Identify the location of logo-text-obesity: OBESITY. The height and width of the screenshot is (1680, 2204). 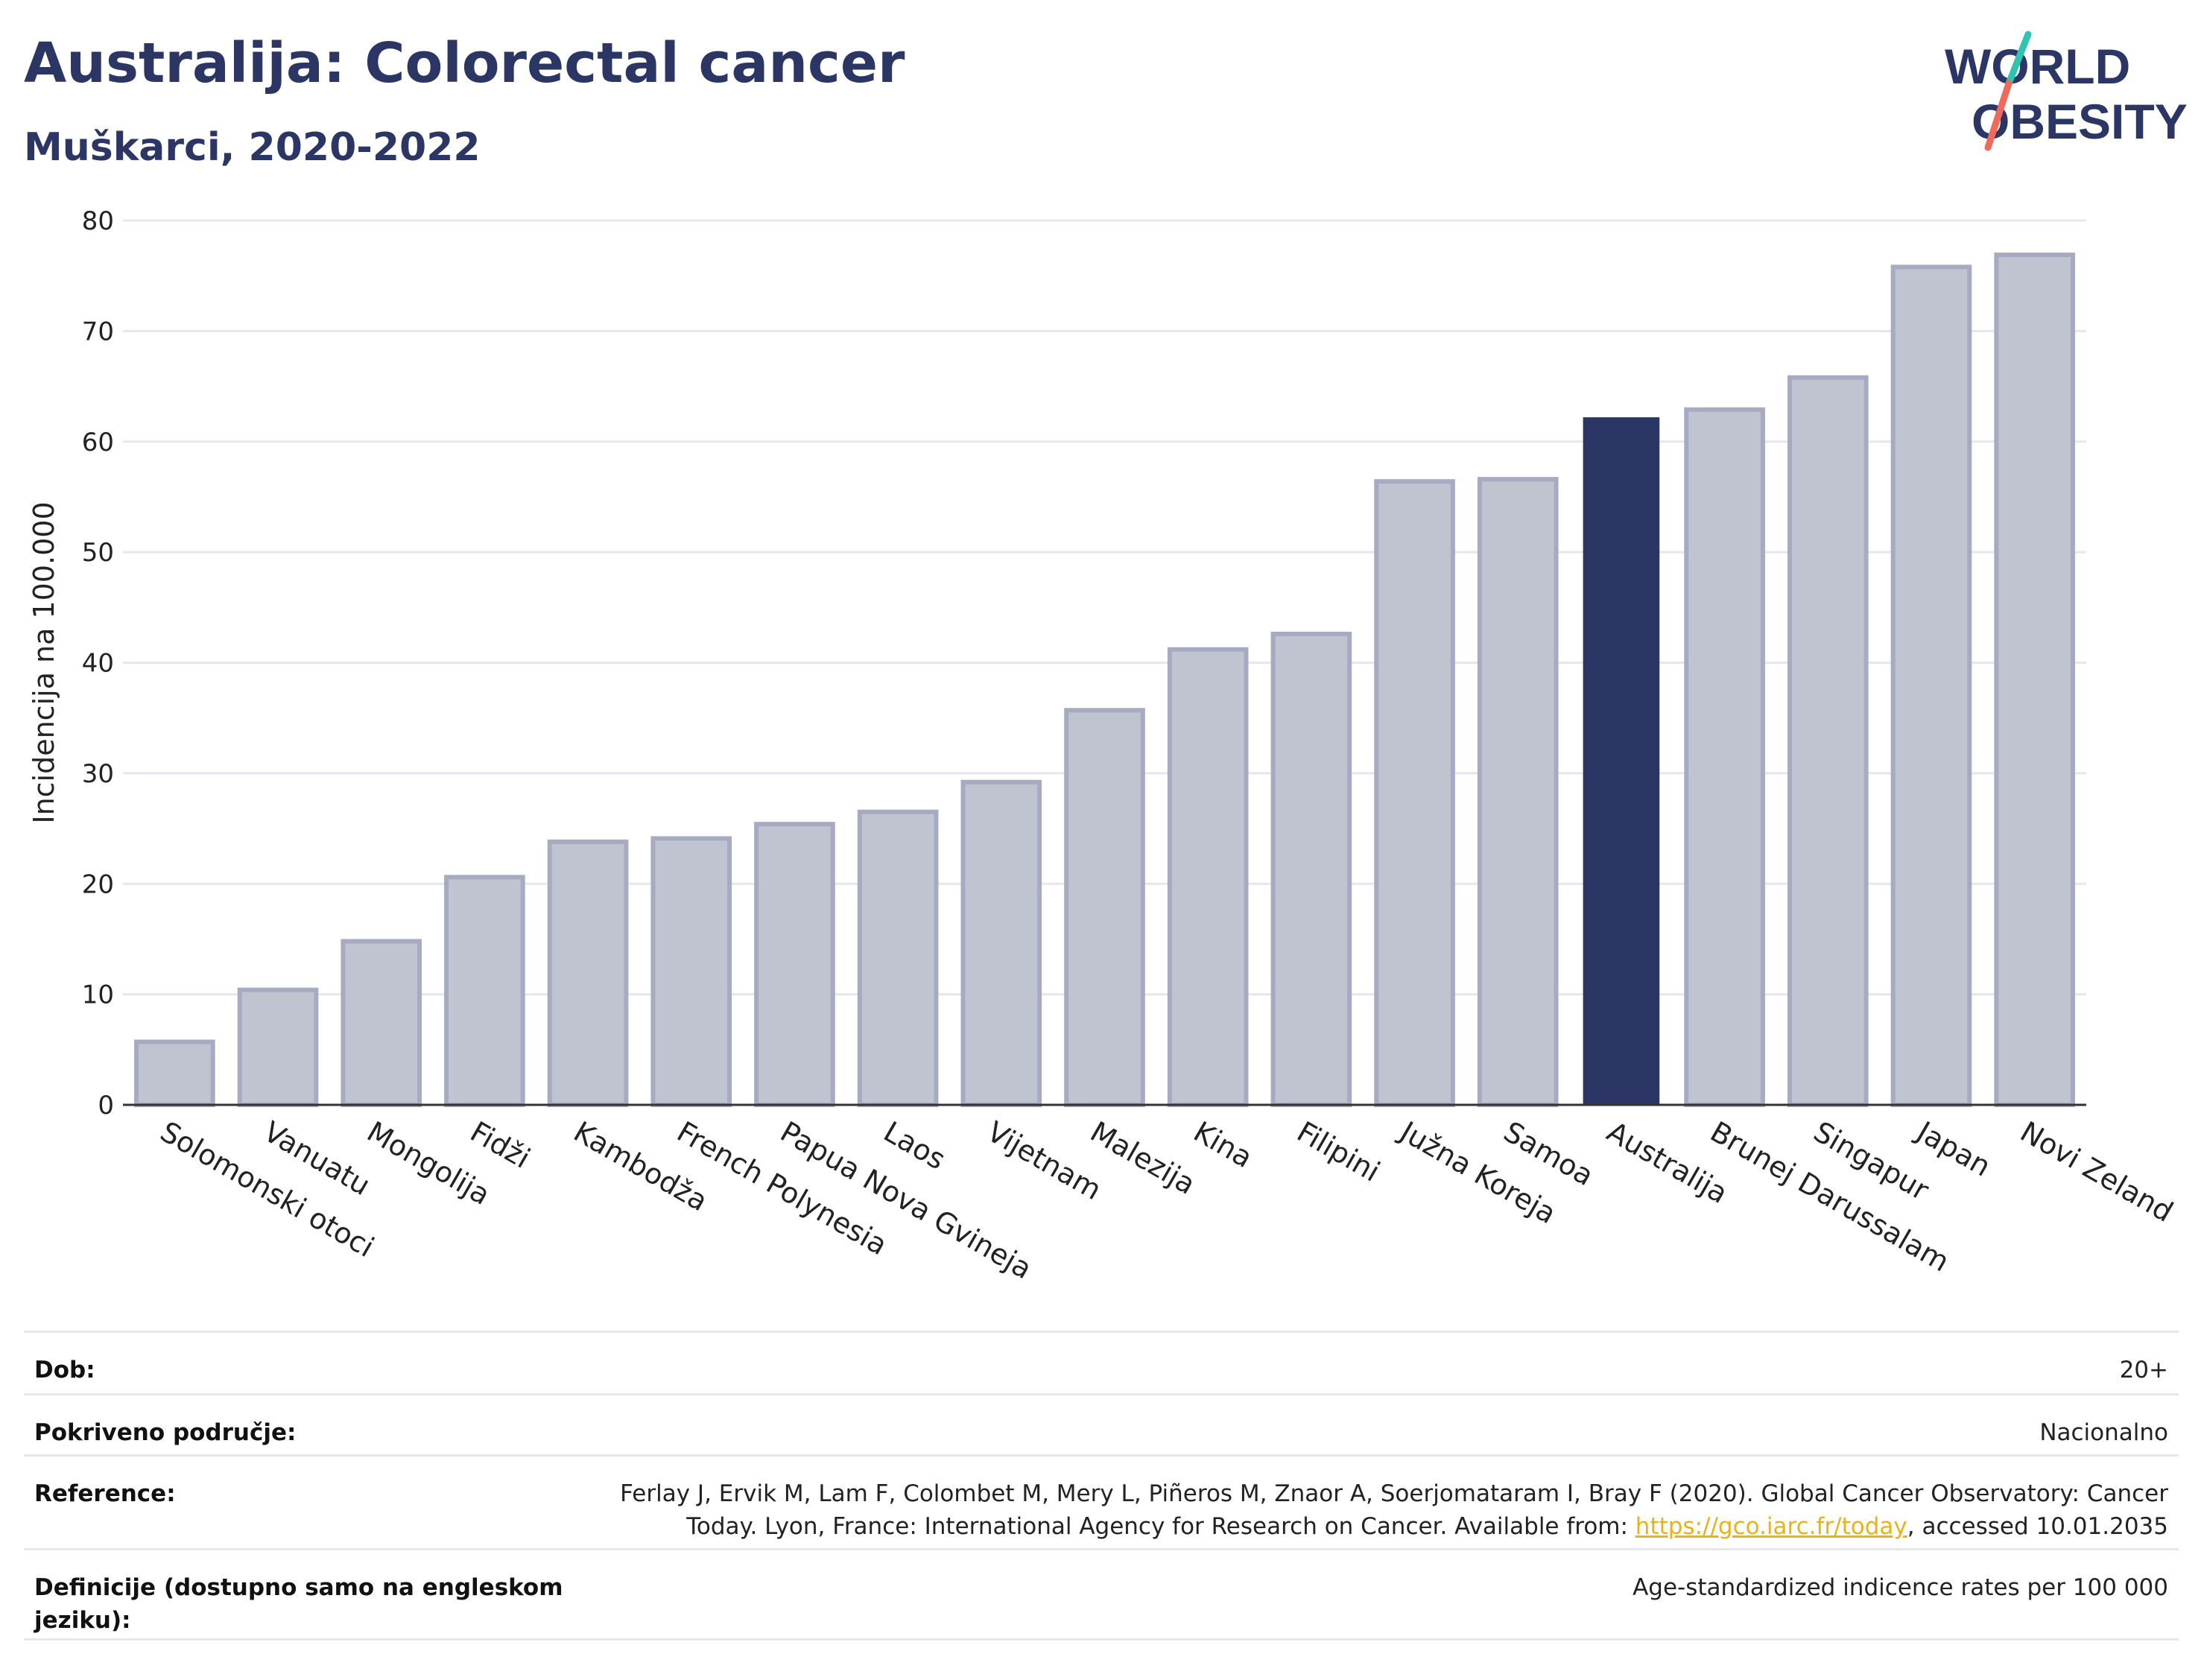
(2080, 121).